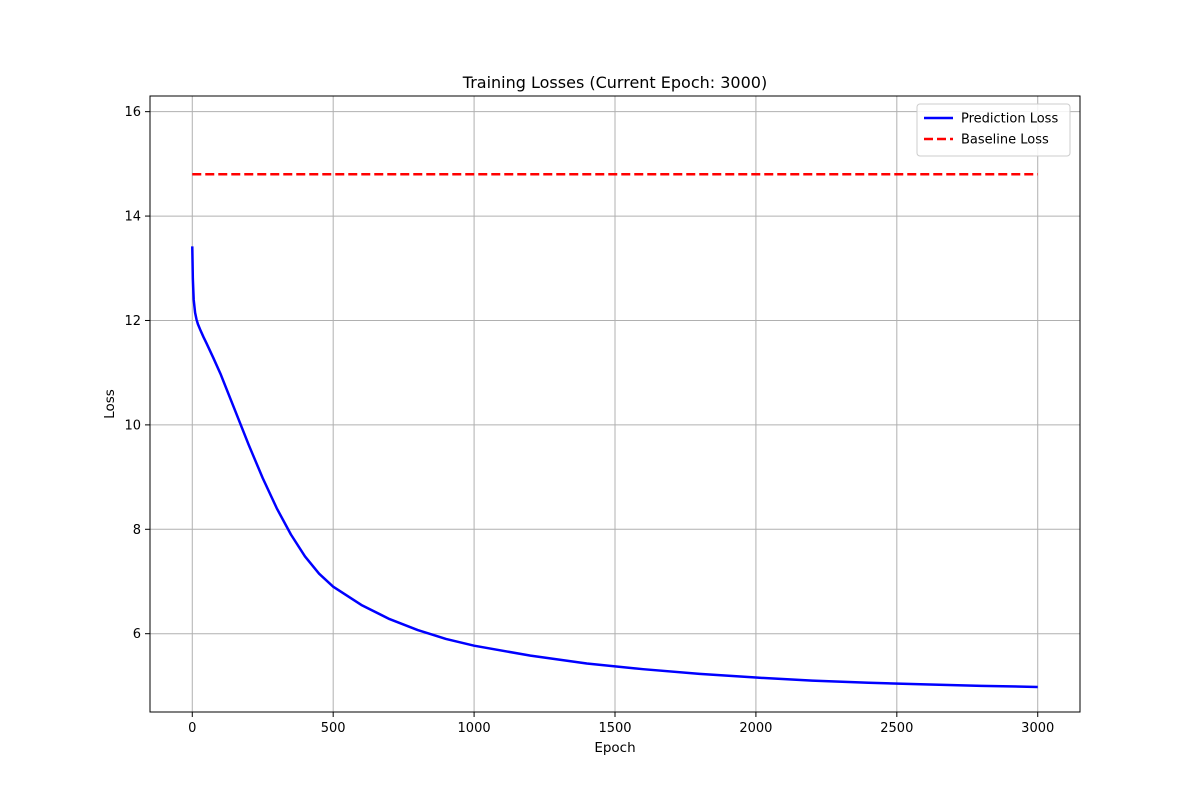 The height and width of the screenshot is (800, 1200). I want to click on y-tick-label: 16, so click(132, 112).